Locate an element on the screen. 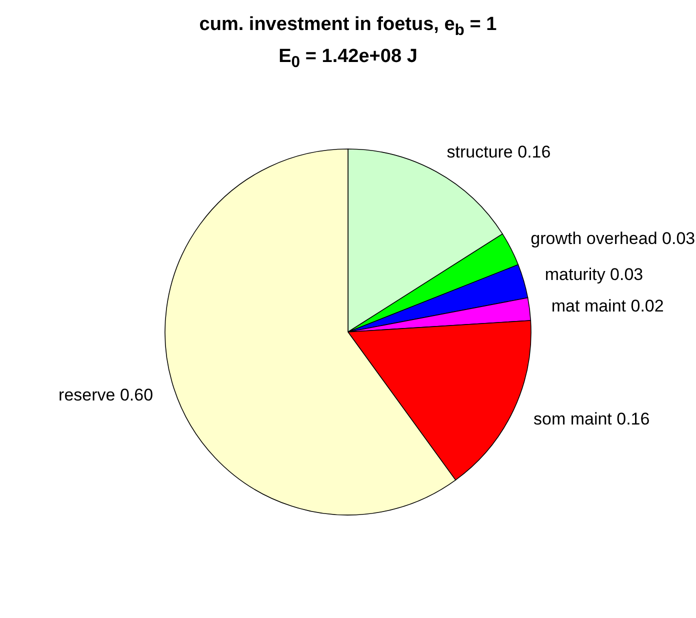 This screenshot has height=618, width=696. chart-title: cum. investment in foetus, e$_{b}$ = 1 is located at coordinates (348, 26).